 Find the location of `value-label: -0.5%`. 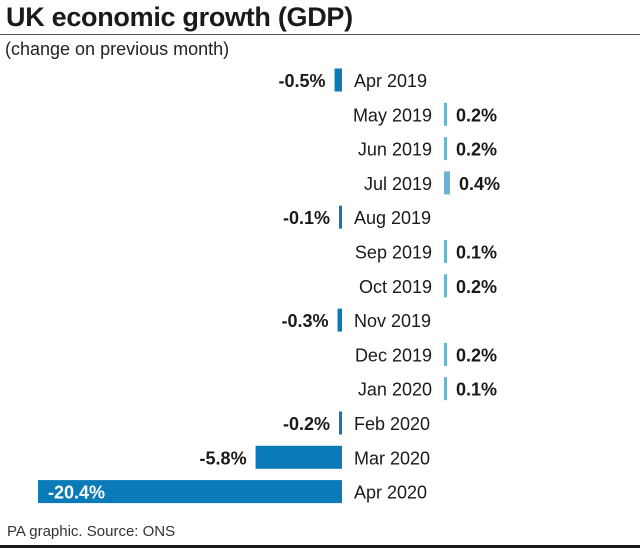

value-label: -0.5% is located at coordinates (302, 81).